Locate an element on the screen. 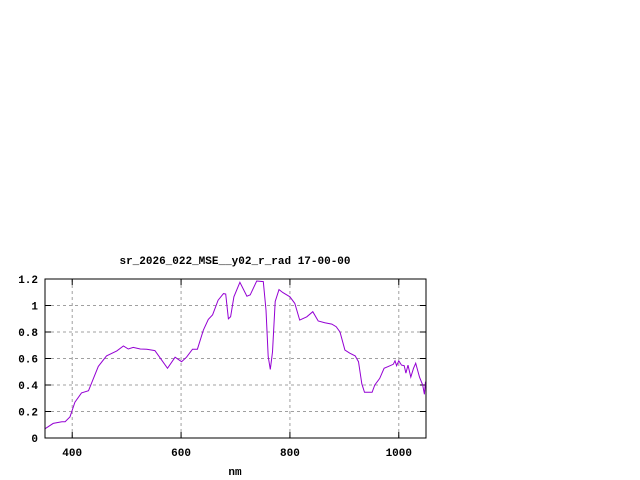 This screenshot has height=480, width=640. chart-title: sr_2026_022_MSE__y02_r_rad 17-00-00 is located at coordinates (234, 262).